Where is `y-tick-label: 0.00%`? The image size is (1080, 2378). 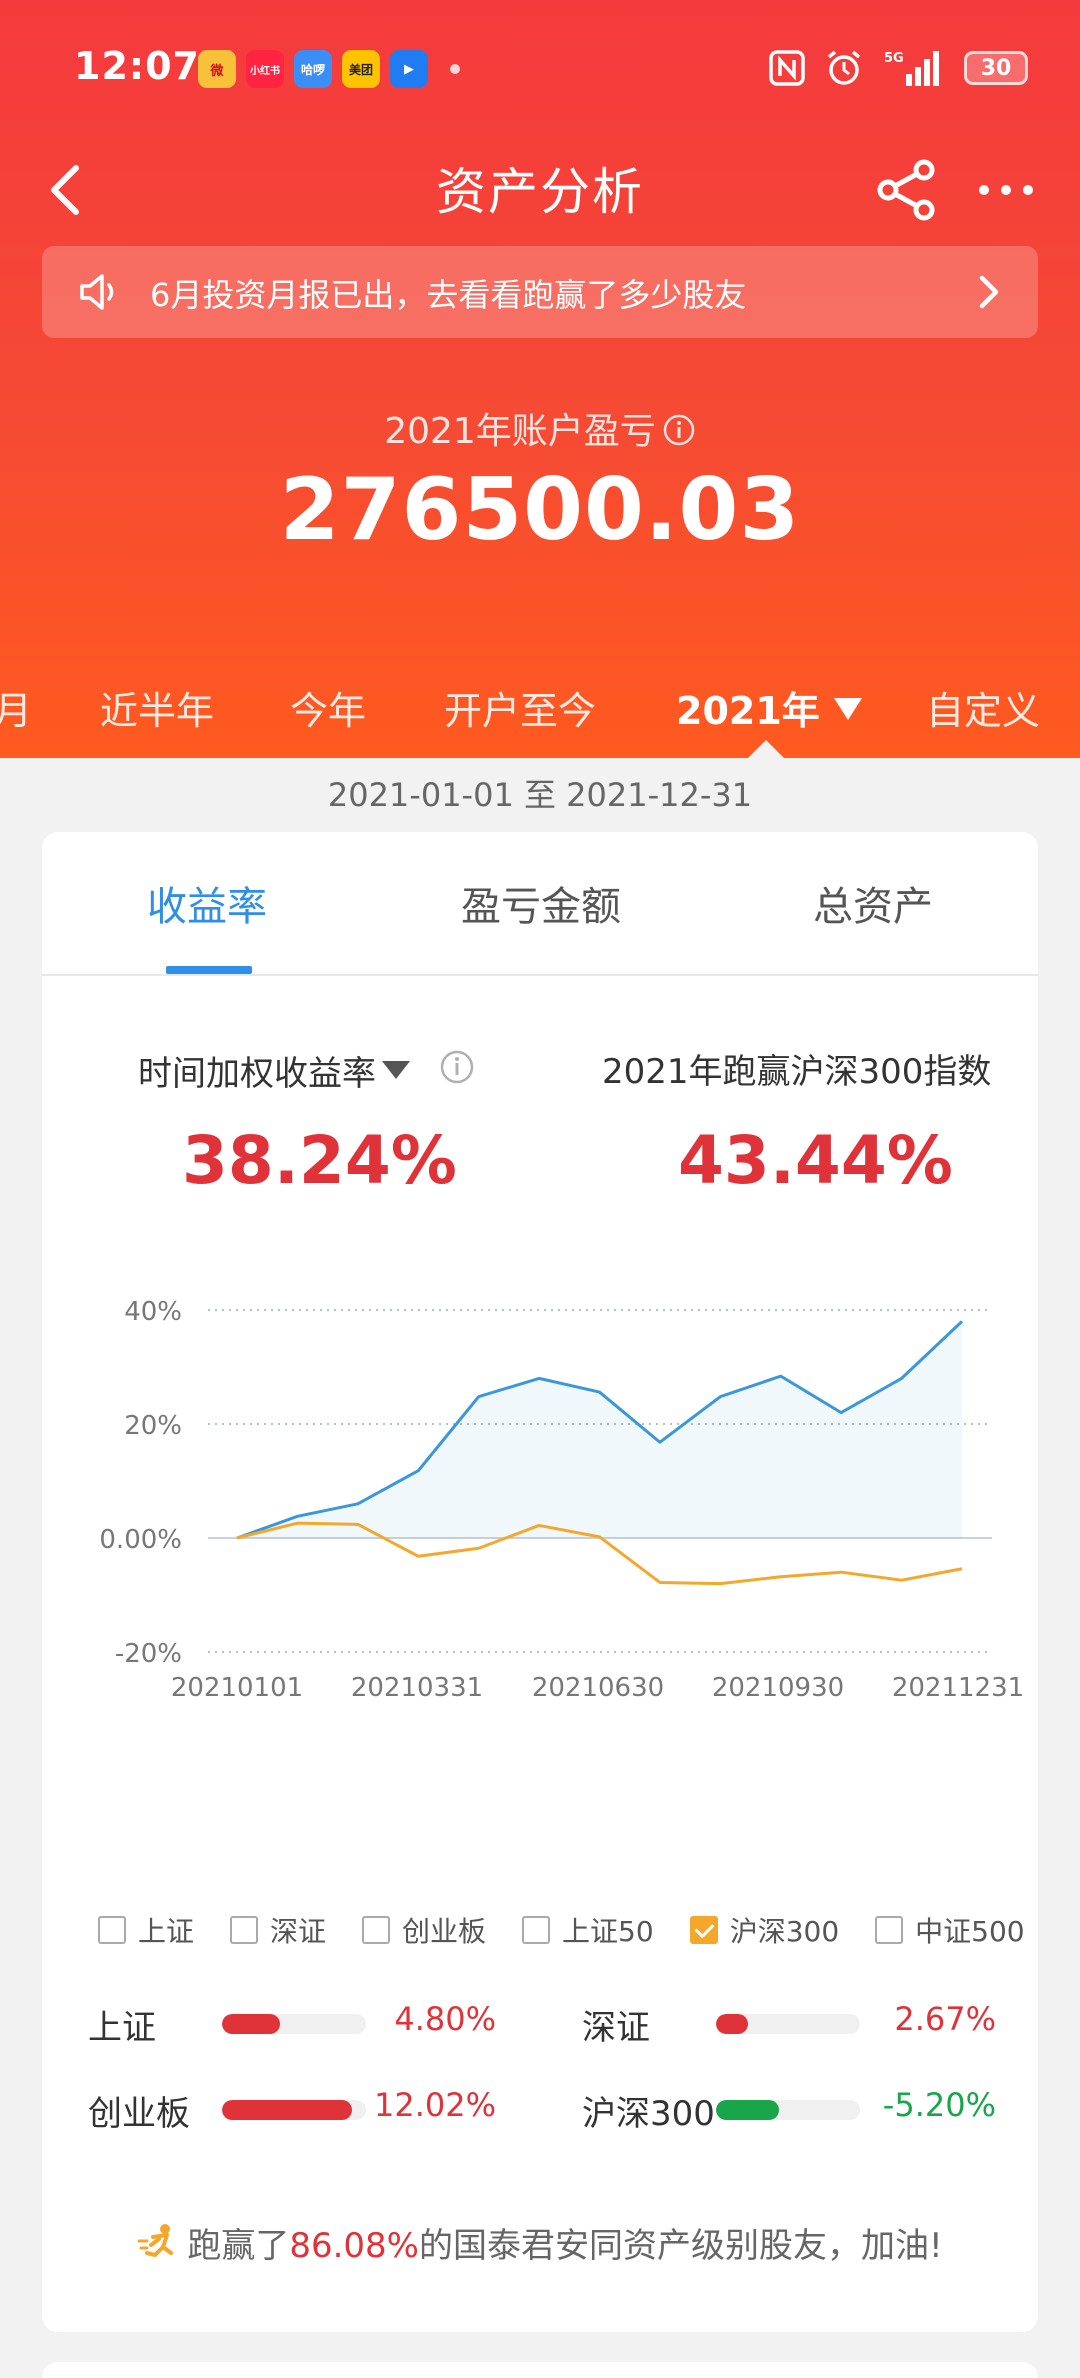 y-tick-label: 0.00% is located at coordinates (140, 1540).